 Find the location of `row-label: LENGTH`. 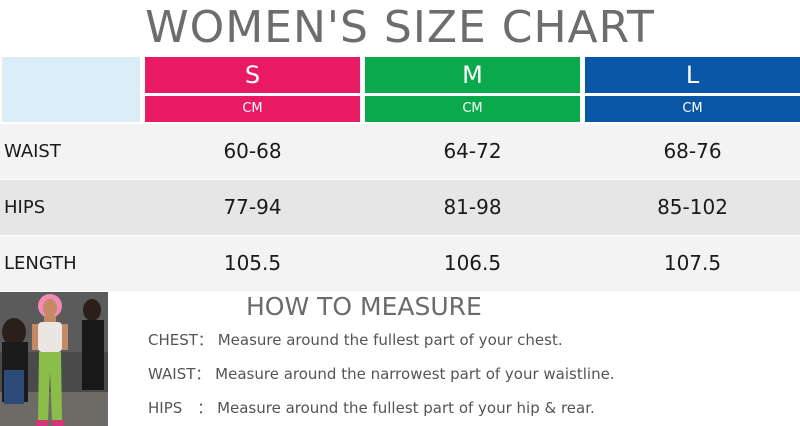

row-label: LENGTH is located at coordinates (40, 263).